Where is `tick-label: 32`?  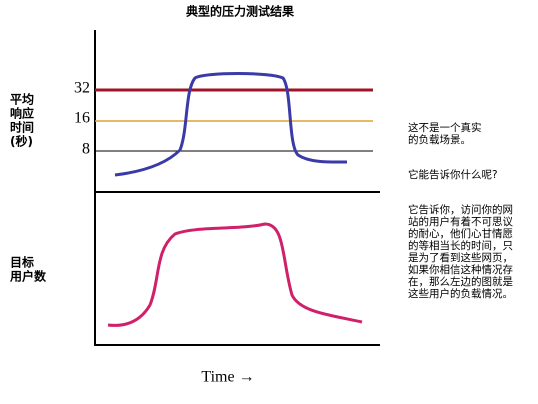 tick-label: 32 is located at coordinates (82, 88).